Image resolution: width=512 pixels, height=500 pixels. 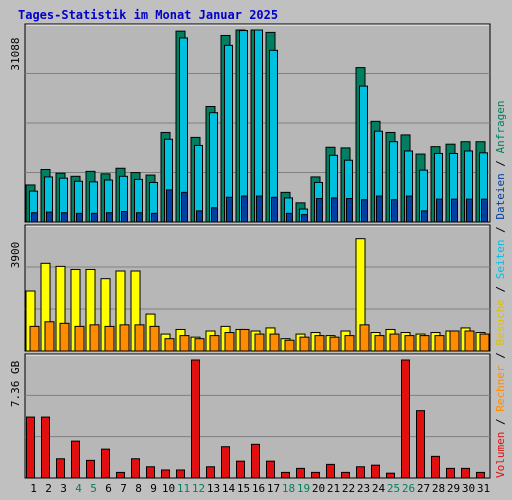 What do you see at coordinates (393, 488) in the screenshot?
I see `x-tick-label: 25` at bounding box center [393, 488].